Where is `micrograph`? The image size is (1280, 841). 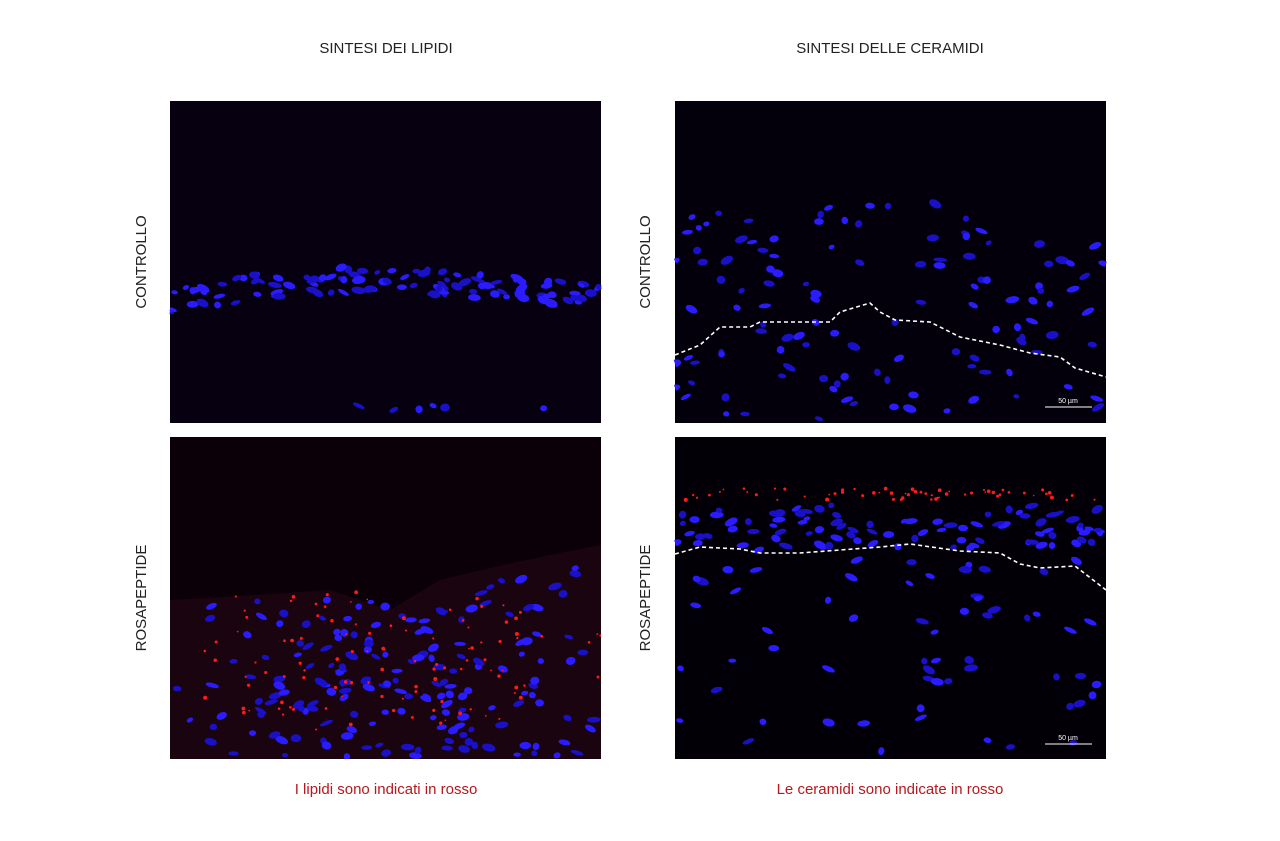
micrograph is located at coordinates (890, 598).